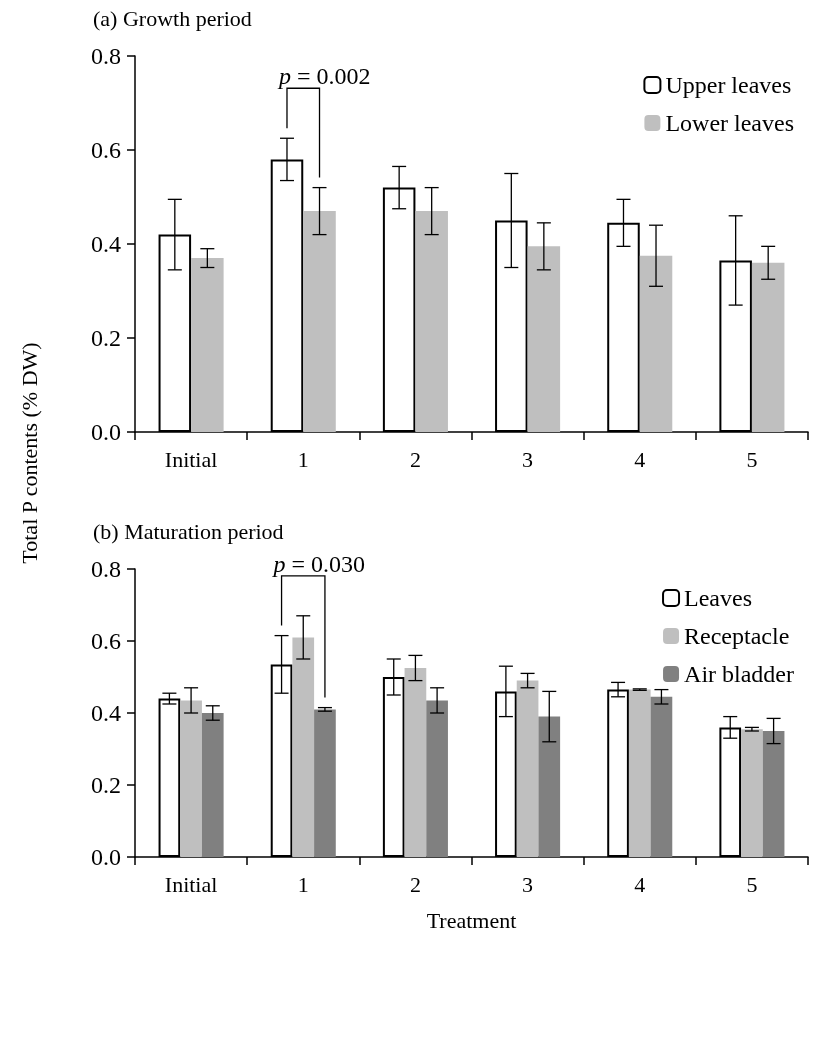 The height and width of the screenshot is (1041, 813). What do you see at coordinates (737, 636) in the screenshot?
I see `legend-label: Receptacle` at bounding box center [737, 636].